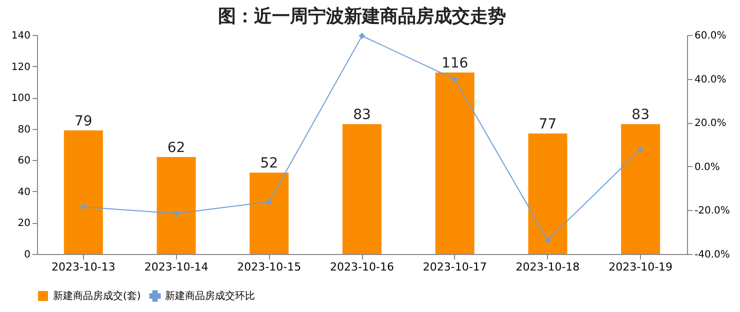  Describe the element at coordinates (640, 267) in the screenshot. I see `x-tick-label: 2023-10-19` at that location.